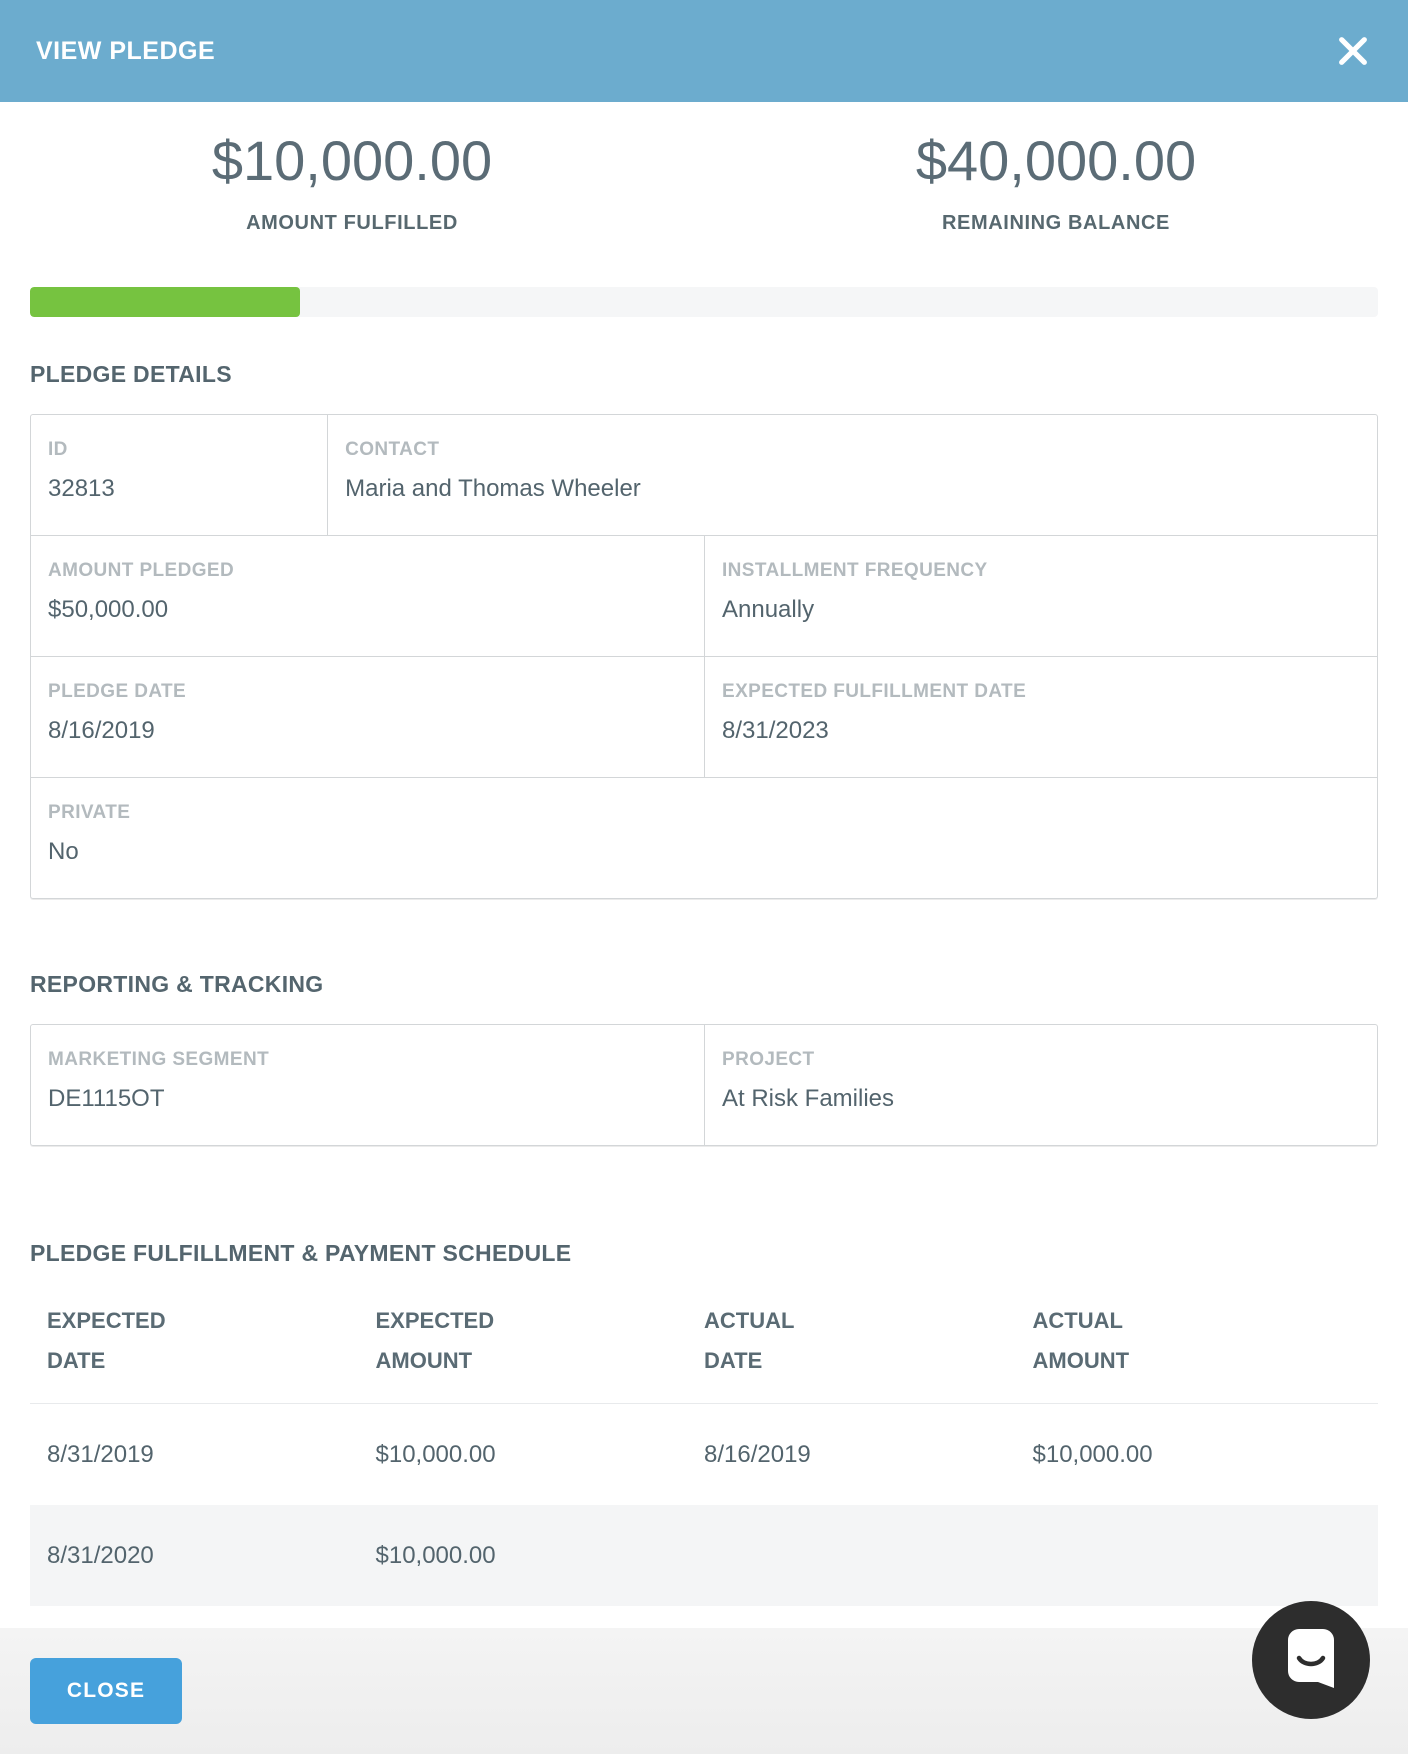 The height and width of the screenshot is (1754, 1408). What do you see at coordinates (435, 1340) in the screenshot?
I see `schedule-col-expected-amount: EXPECTED AMOUNT` at bounding box center [435, 1340].